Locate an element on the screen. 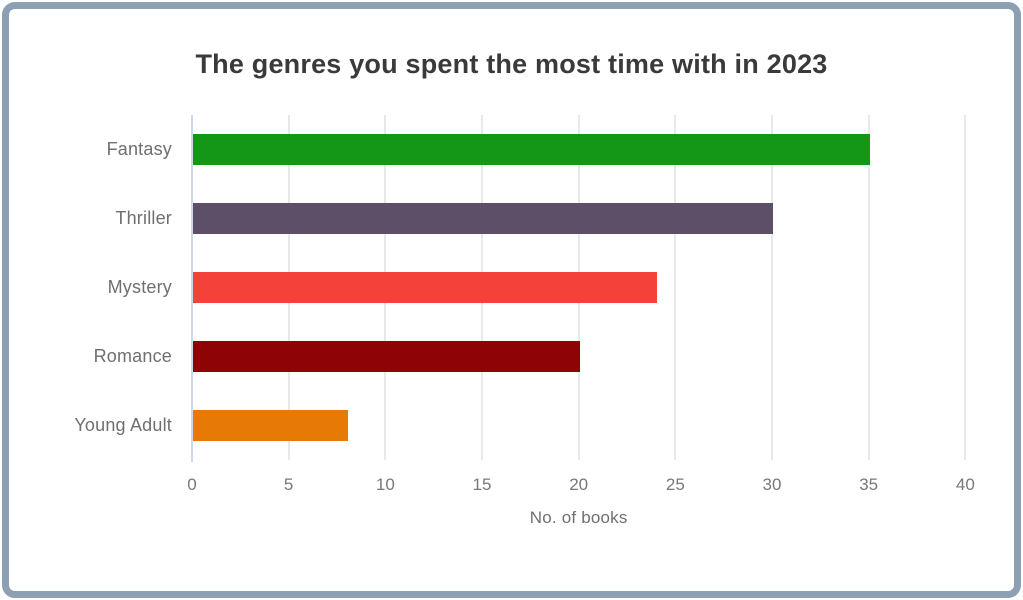 The height and width of the screenshot is (600, 1023). category-labels: Fantasy Thriller Mystery Romance Young Adult is located at coordinates (86, 287).